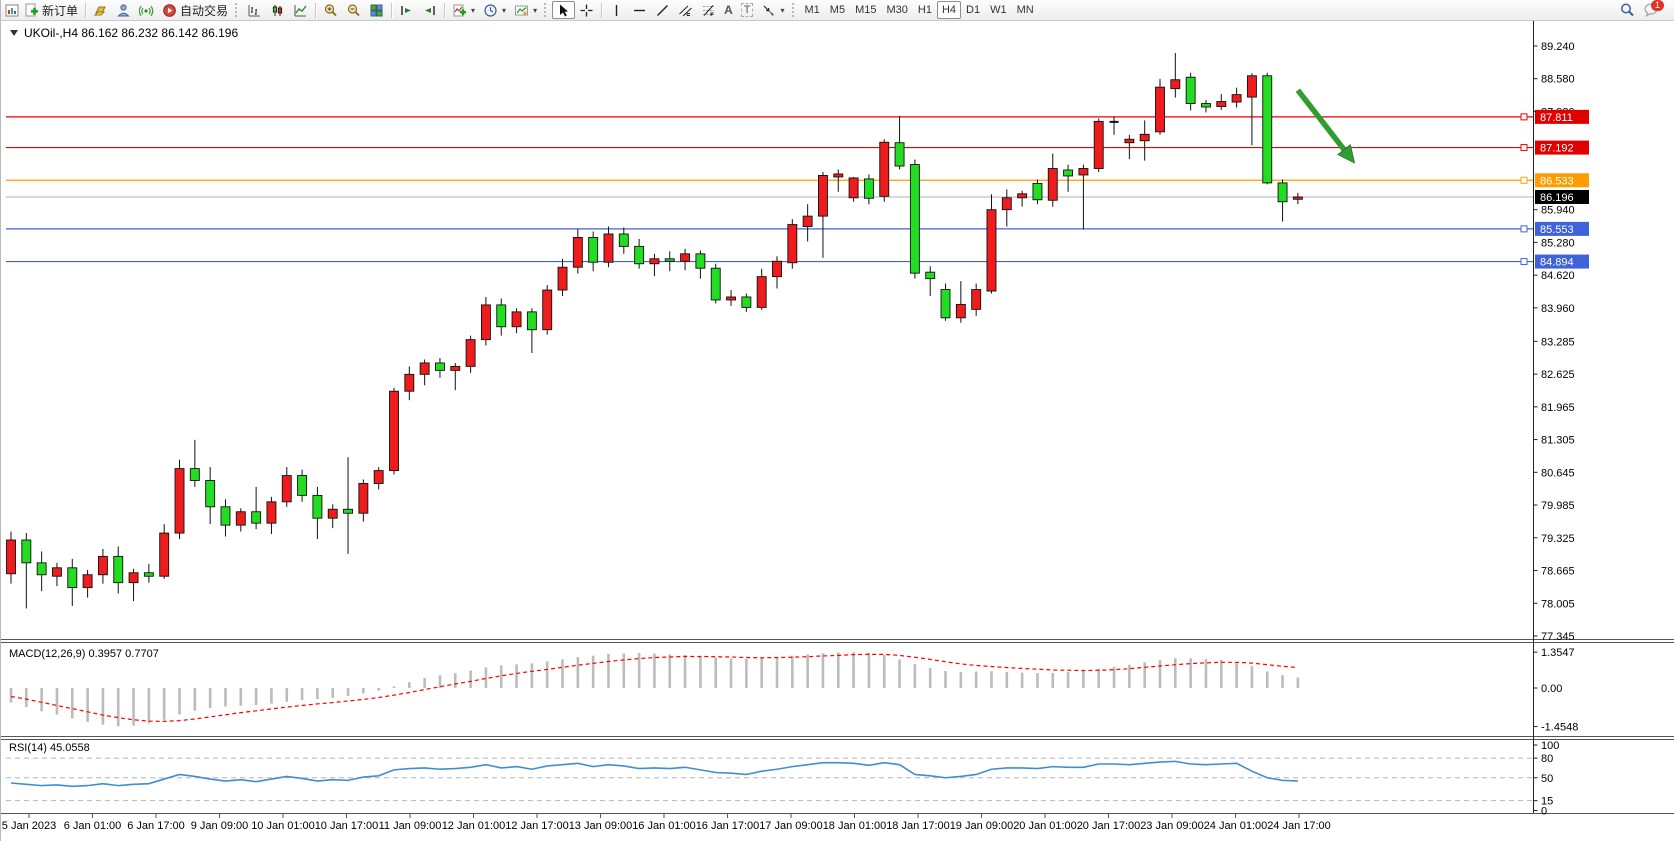  What do you see at coordinates (1558, 637) in the screenshot?
I see `price-tick-label: 77.345` at bounding box center [1558, 637].